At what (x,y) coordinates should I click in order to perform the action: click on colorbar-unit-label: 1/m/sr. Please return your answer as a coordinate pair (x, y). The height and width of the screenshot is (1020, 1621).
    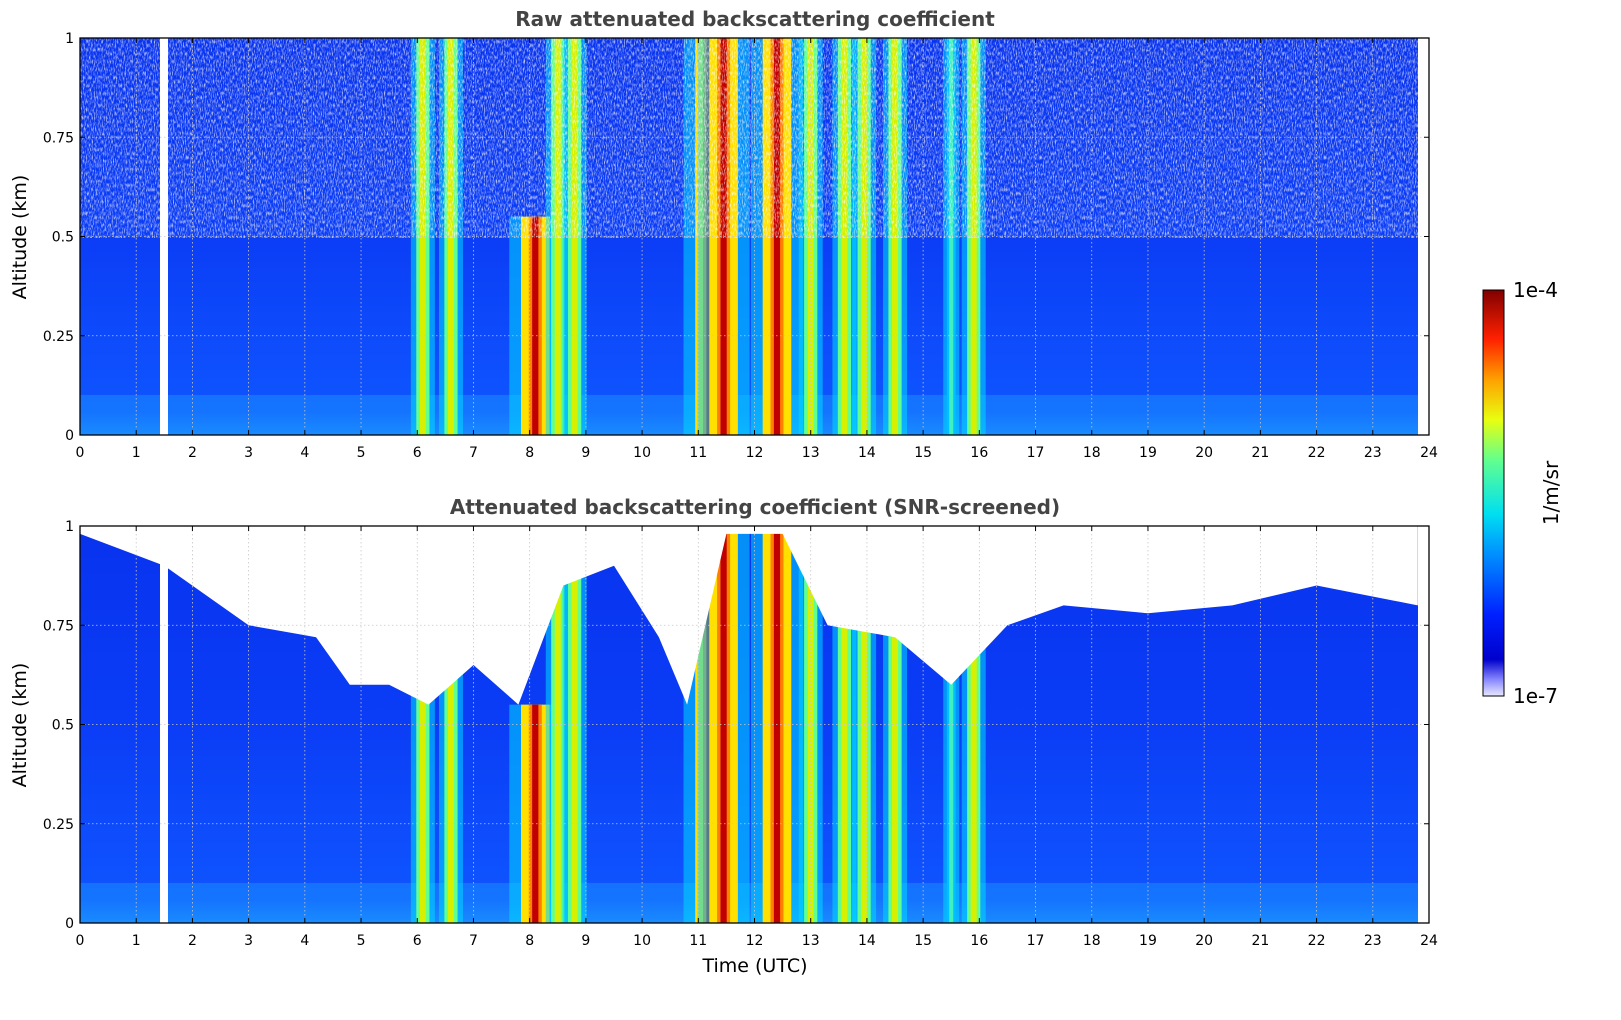
    Looking at the image, I should click on (1551, 492).